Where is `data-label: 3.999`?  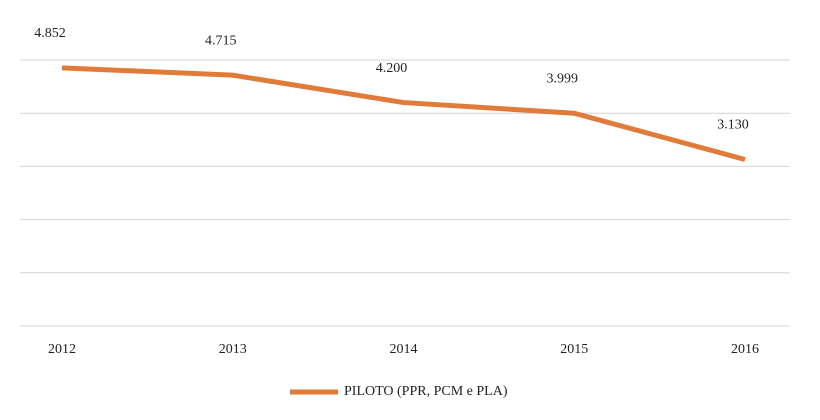
data-label: 3.999 is located at coordinates (563, 78).